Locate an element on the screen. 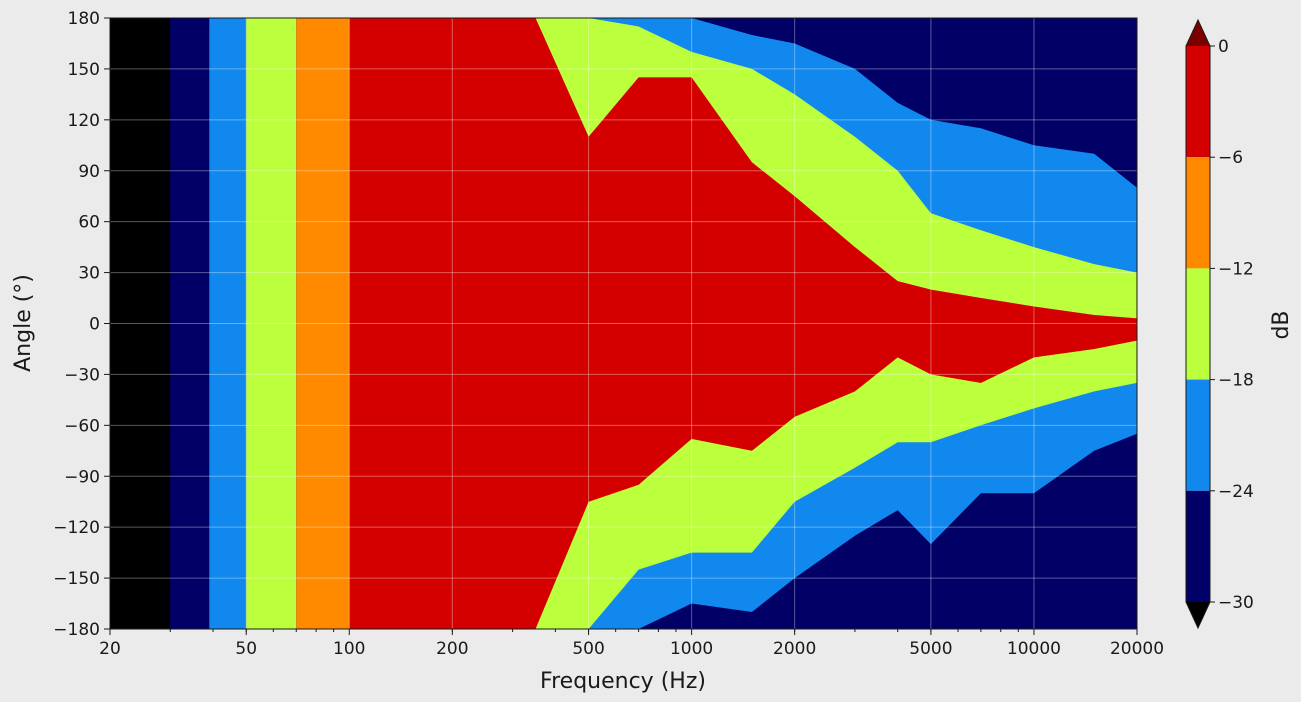 This screenshot has width=1301, height=702. y-tick-label: −120 is located at coordinates (76, 528).